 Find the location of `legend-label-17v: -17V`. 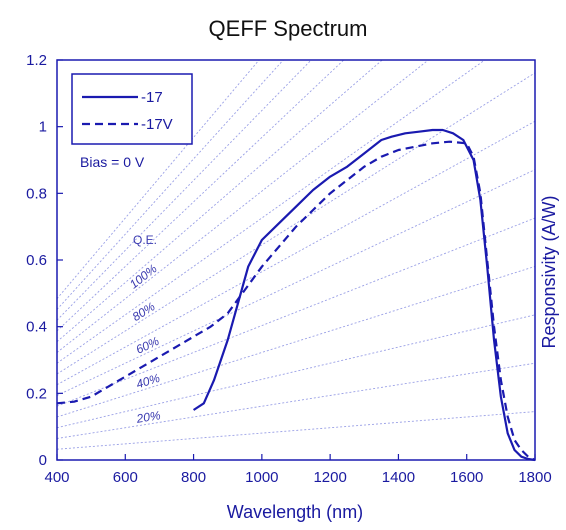

legend-label-17v: -17V is located at coordinates (157, 124).